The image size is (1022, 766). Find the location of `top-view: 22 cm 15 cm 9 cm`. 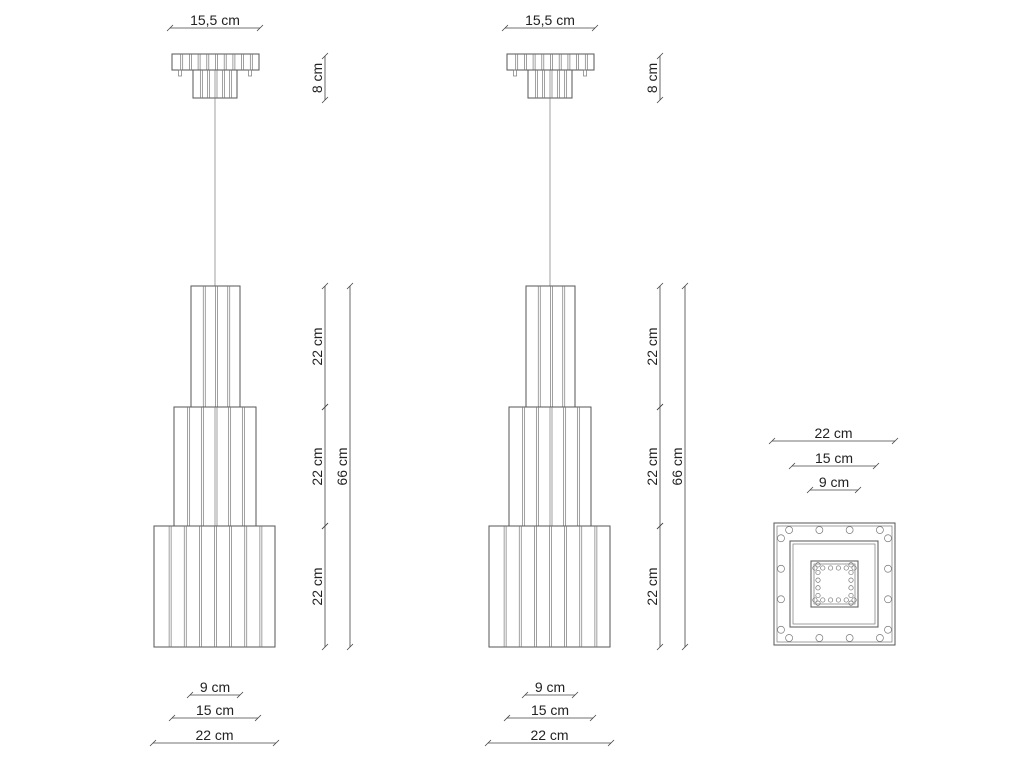

top-view: 22 cm 15 cm 9 cm is located at coordinates (833, 535).